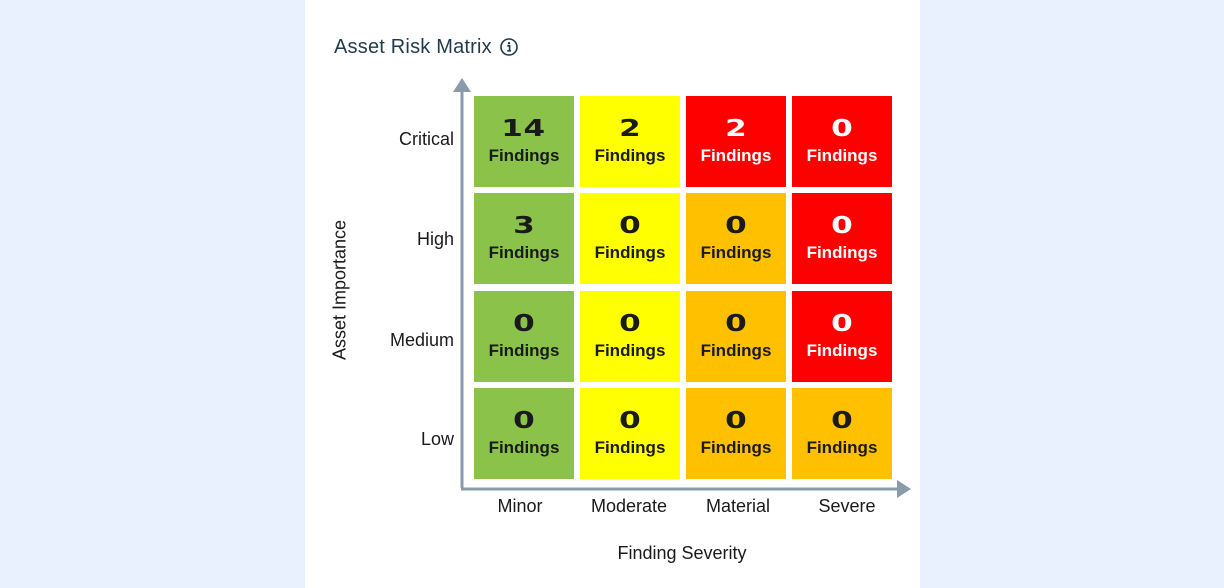  I want to click on matrix-cell-high-severe: 0 Findings, so click(842, 238).